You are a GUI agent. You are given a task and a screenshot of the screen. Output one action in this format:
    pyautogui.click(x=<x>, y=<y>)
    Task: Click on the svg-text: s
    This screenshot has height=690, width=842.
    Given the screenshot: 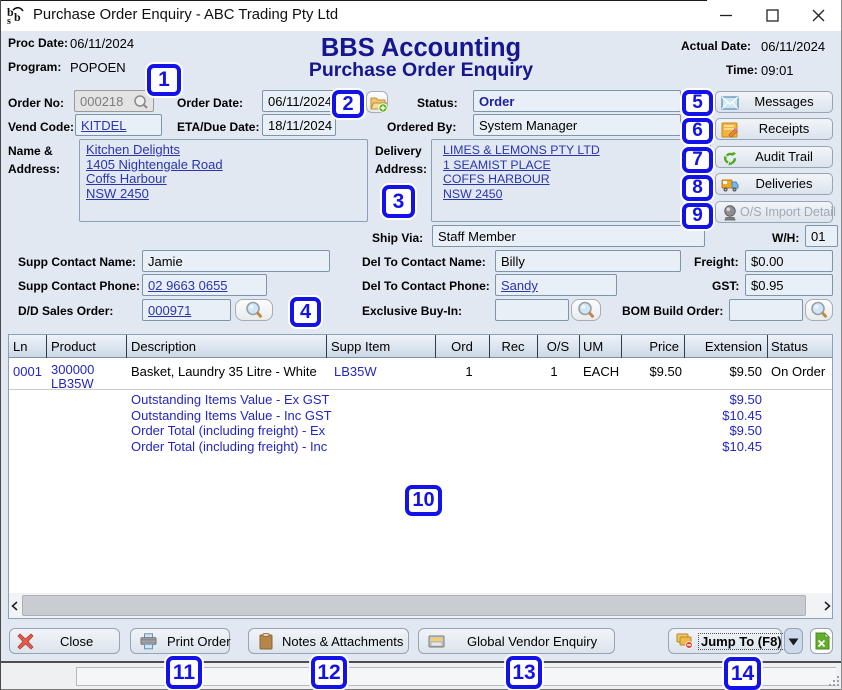 What is the action you would take?
    pyautogui.click(x=9, y=21)
    